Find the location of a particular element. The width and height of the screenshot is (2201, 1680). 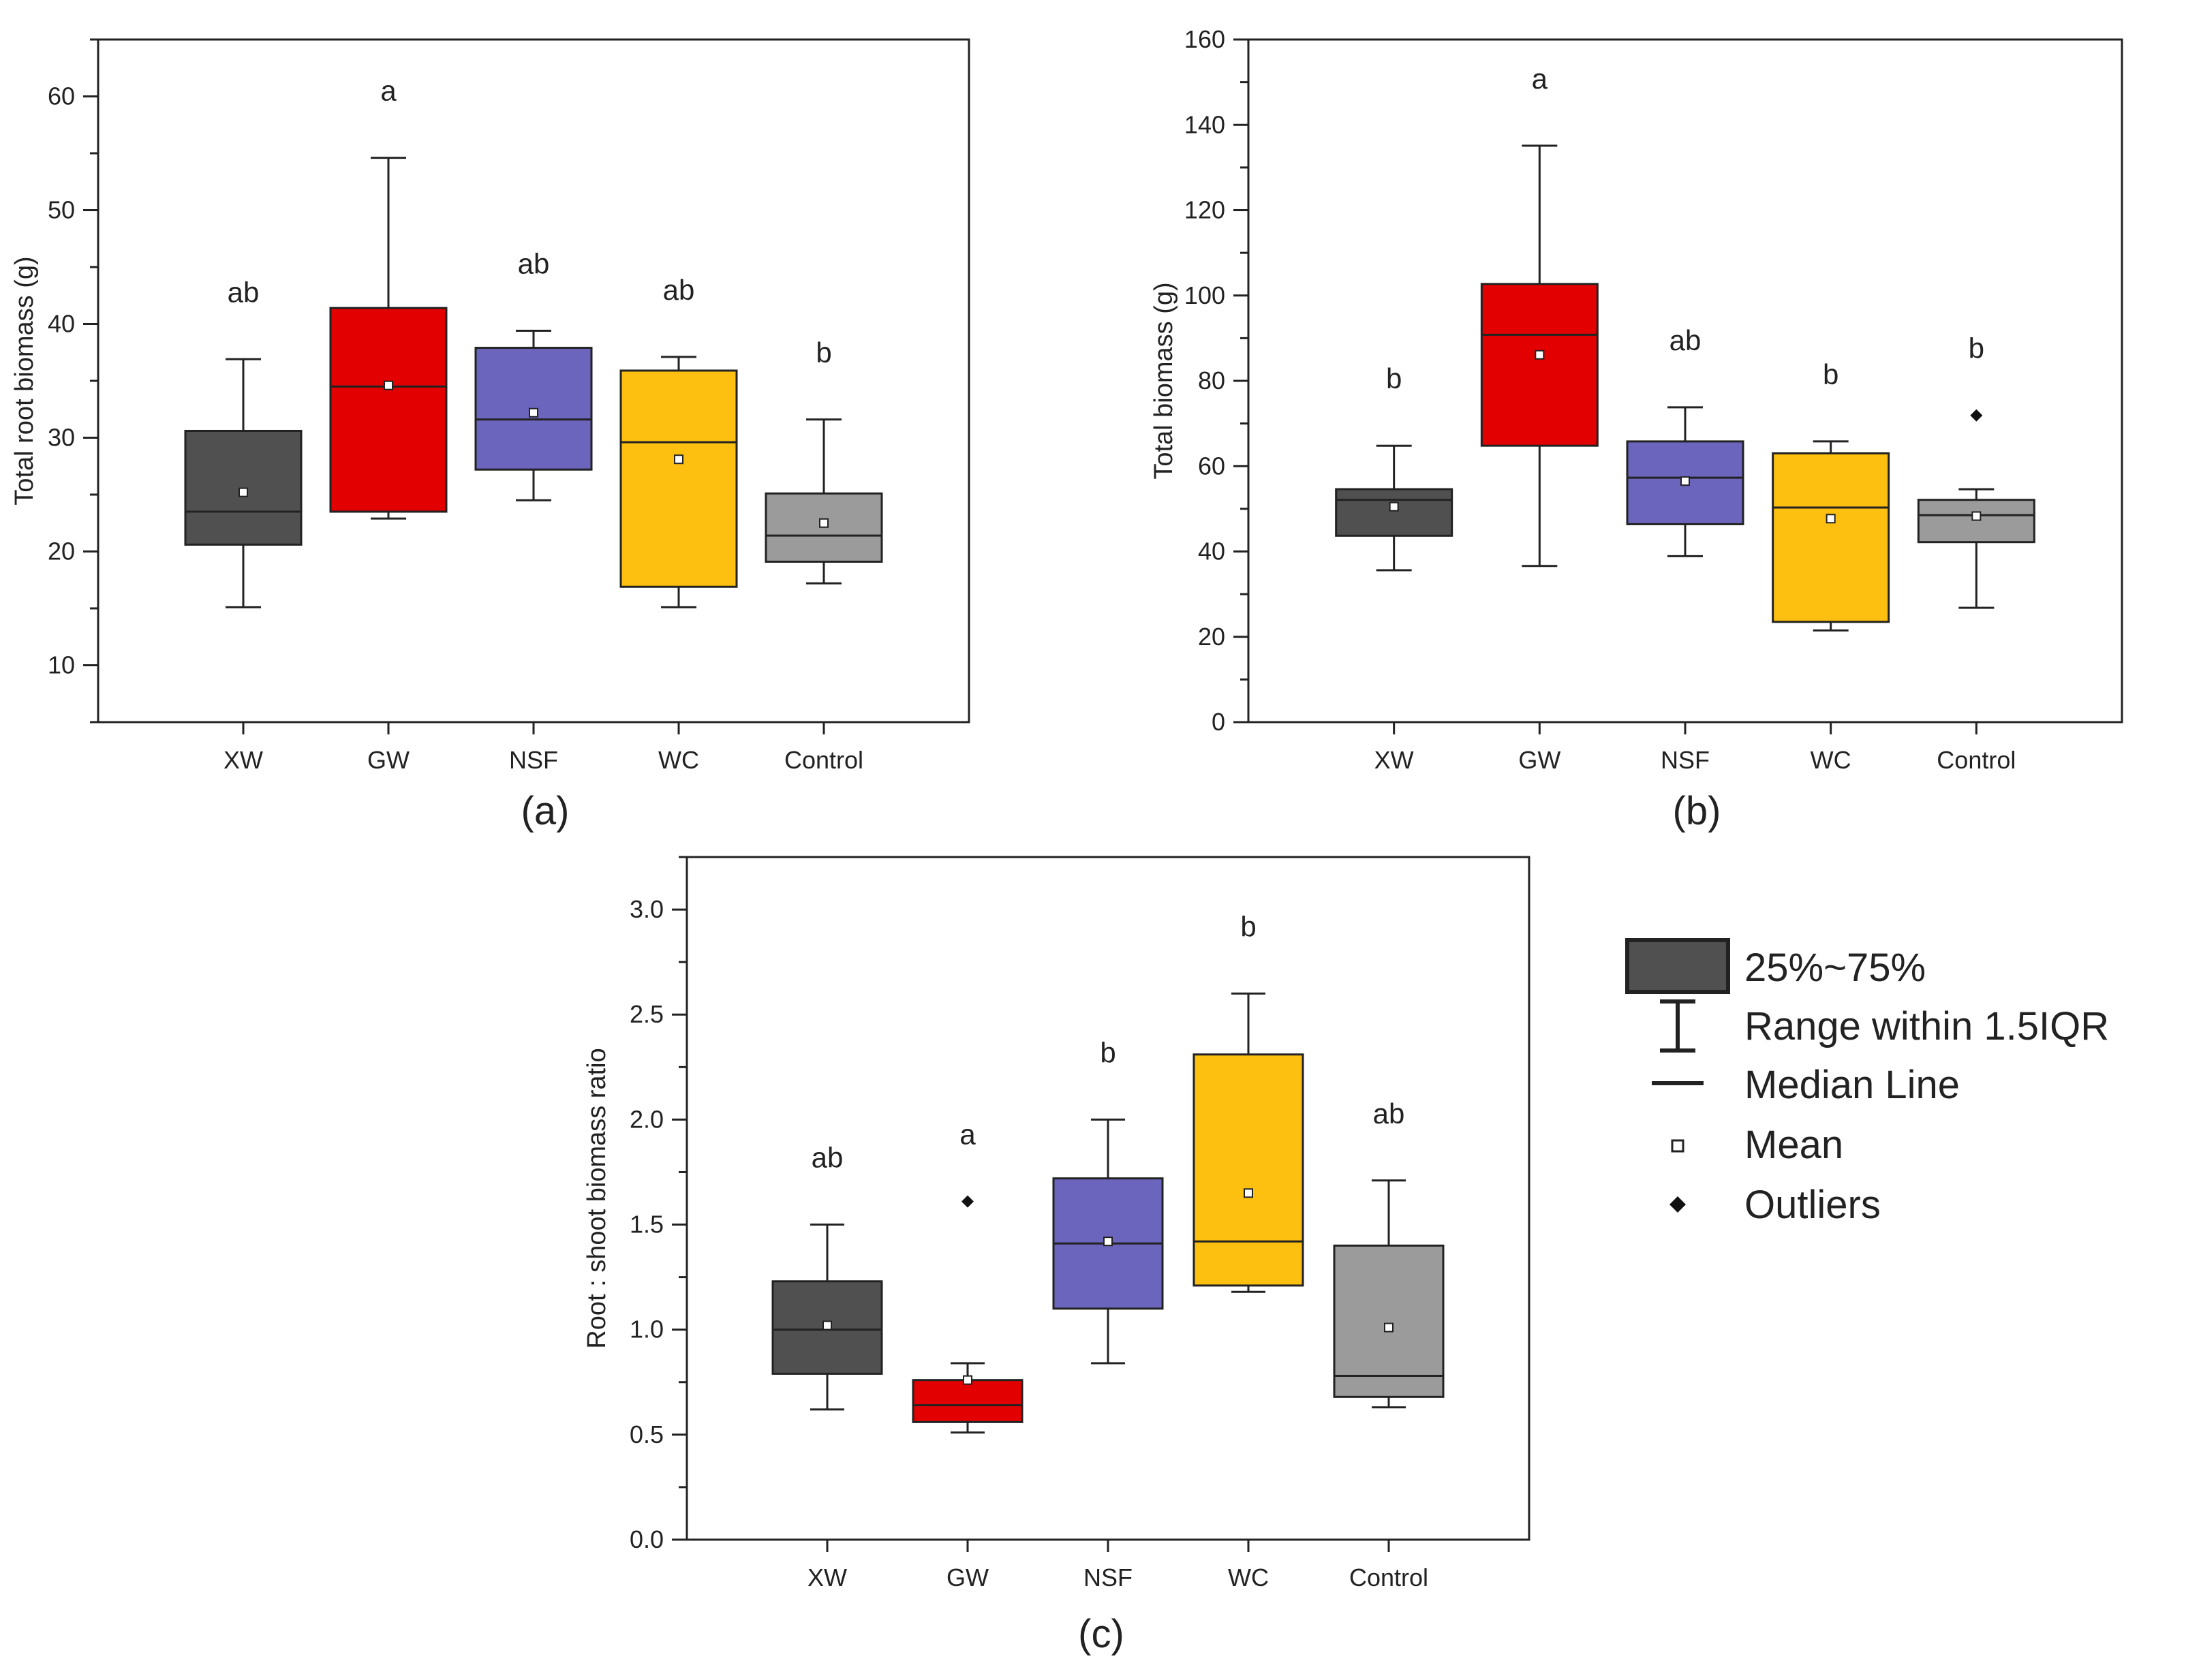

panel-b-x-tick-label-control: Control is located at coordinates (1976, 760).